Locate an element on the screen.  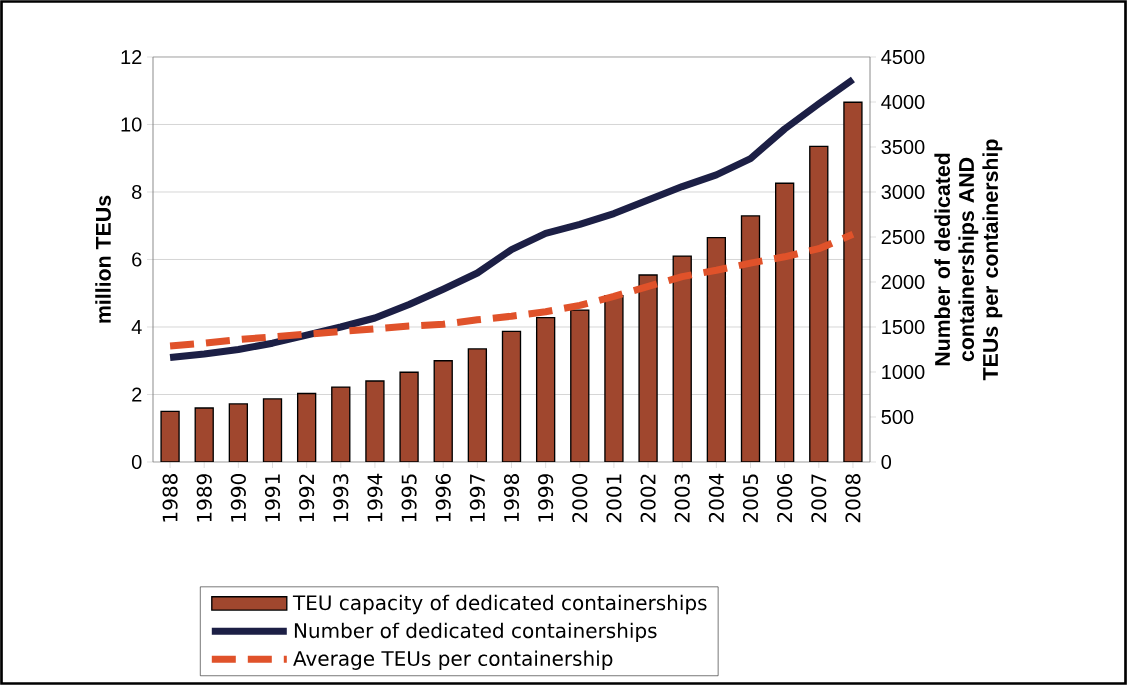
x-tick-label: 2002 is located at coordinates (648, 498).